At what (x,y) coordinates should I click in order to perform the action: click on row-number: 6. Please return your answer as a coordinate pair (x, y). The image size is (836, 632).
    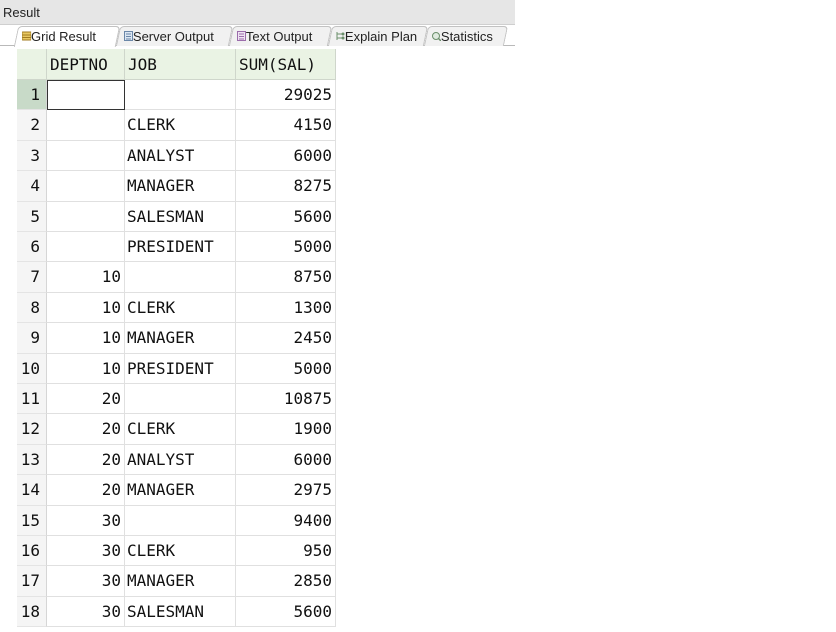
    Looking at the image, I should click on (32, 247).